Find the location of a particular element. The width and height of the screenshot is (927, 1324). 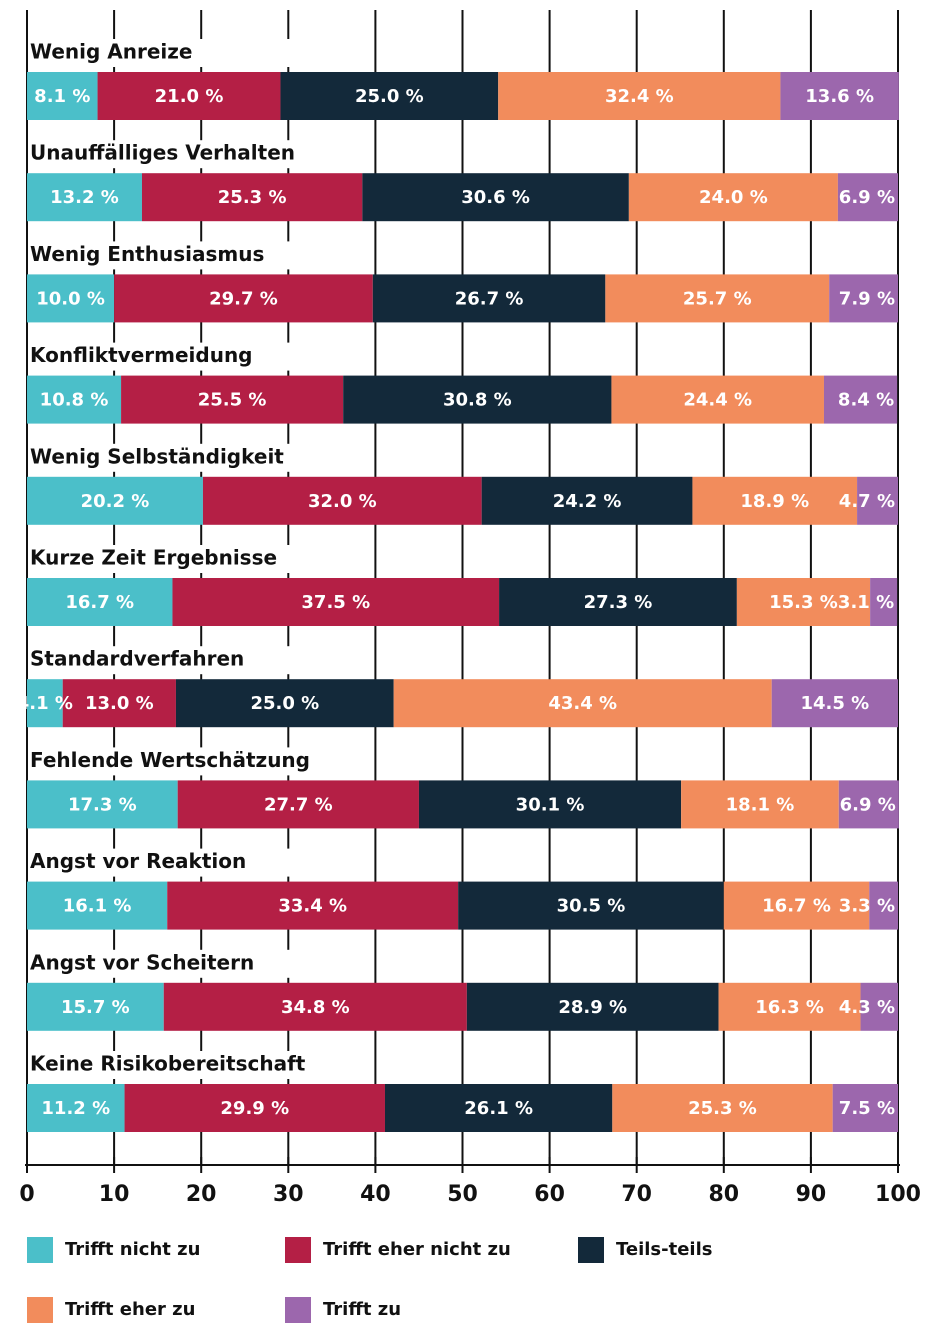

value-label: 15.3 % is located at coordinates (803, 602).